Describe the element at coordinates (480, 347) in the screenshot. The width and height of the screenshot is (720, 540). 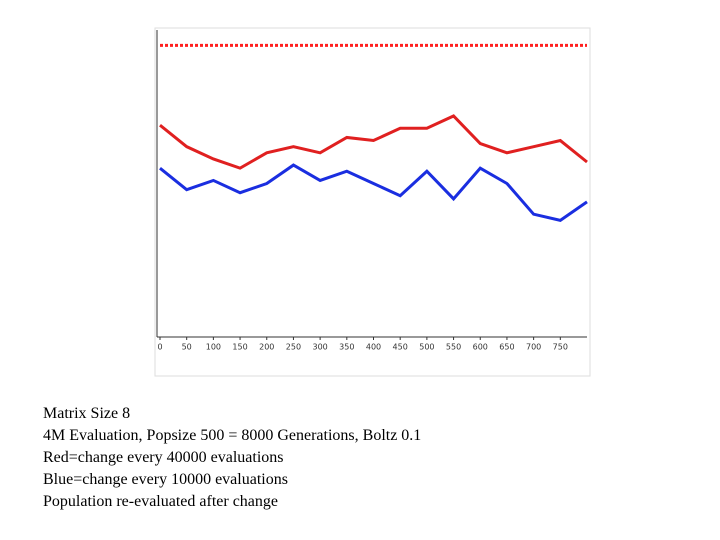
I see `x-tick-label: 600` at that location.